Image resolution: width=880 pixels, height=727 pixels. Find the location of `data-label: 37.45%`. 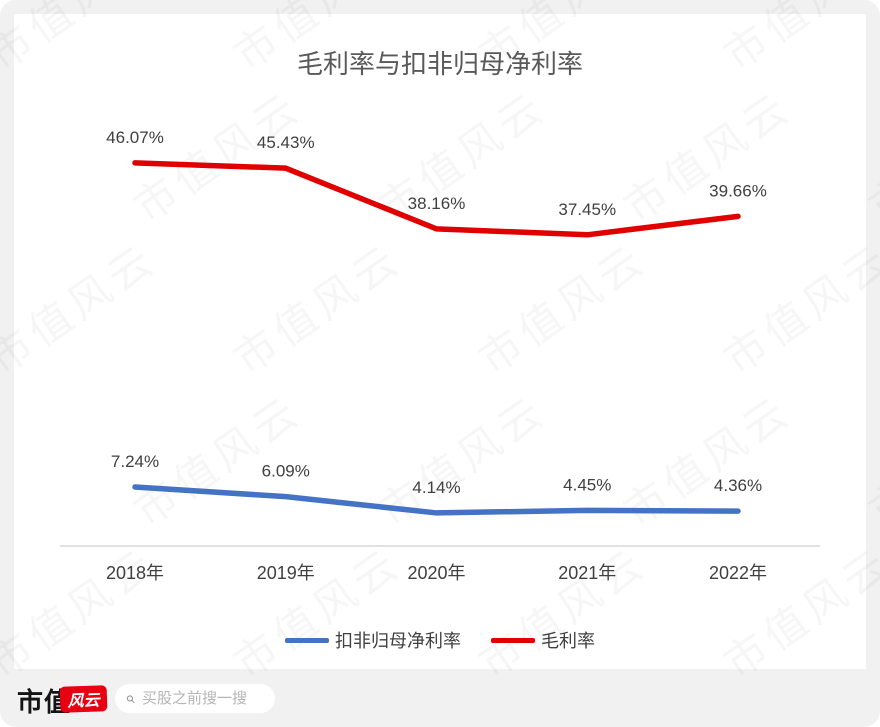

data-label: 37.45% is located at coordinates (587, 209).